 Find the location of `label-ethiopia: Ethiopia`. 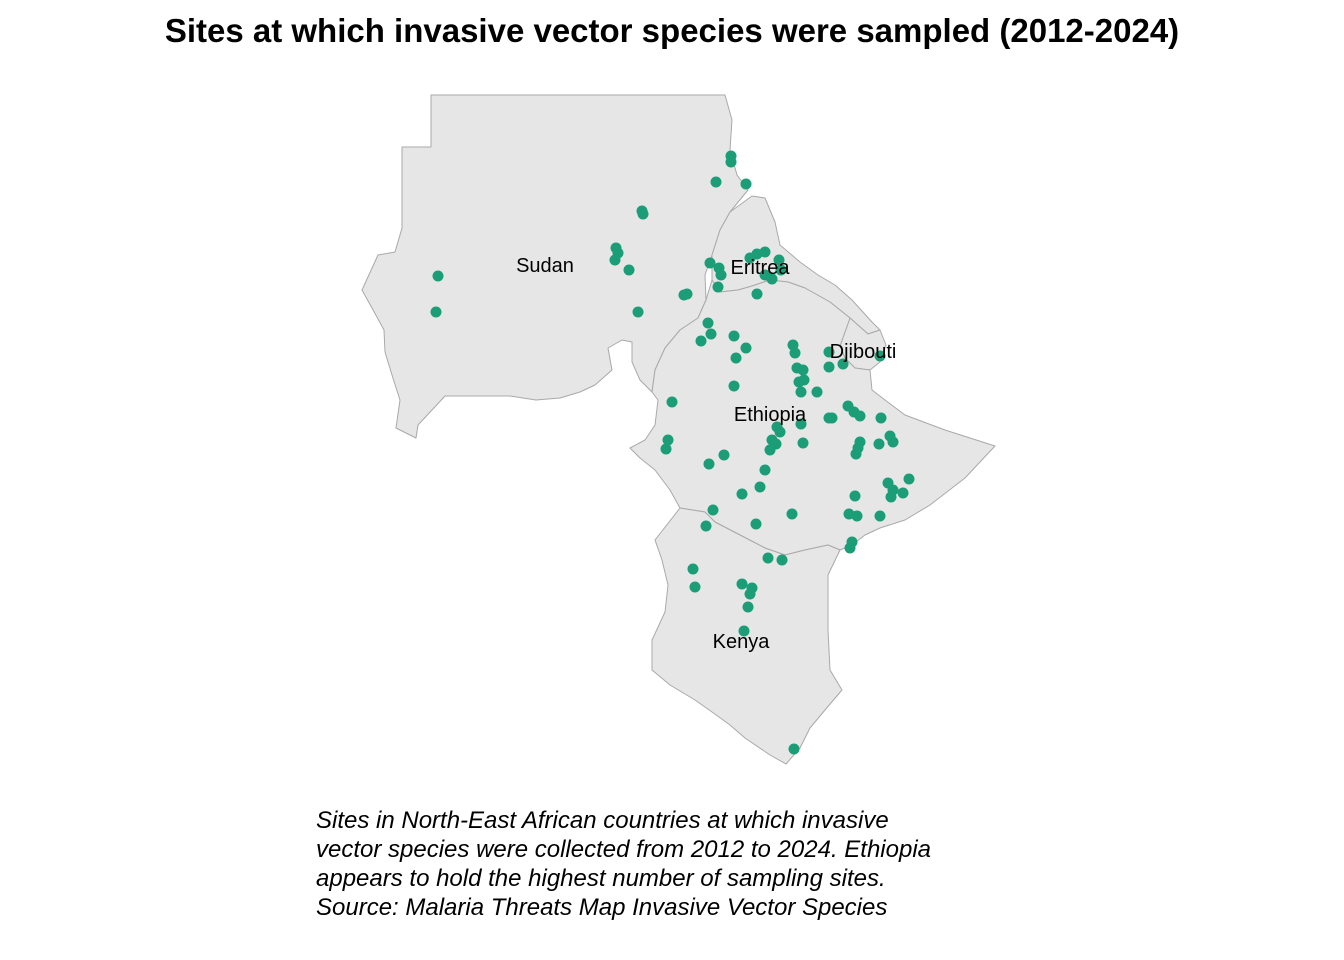

label-ethiopia: Ethiopia is located at coordinates (770, 415).